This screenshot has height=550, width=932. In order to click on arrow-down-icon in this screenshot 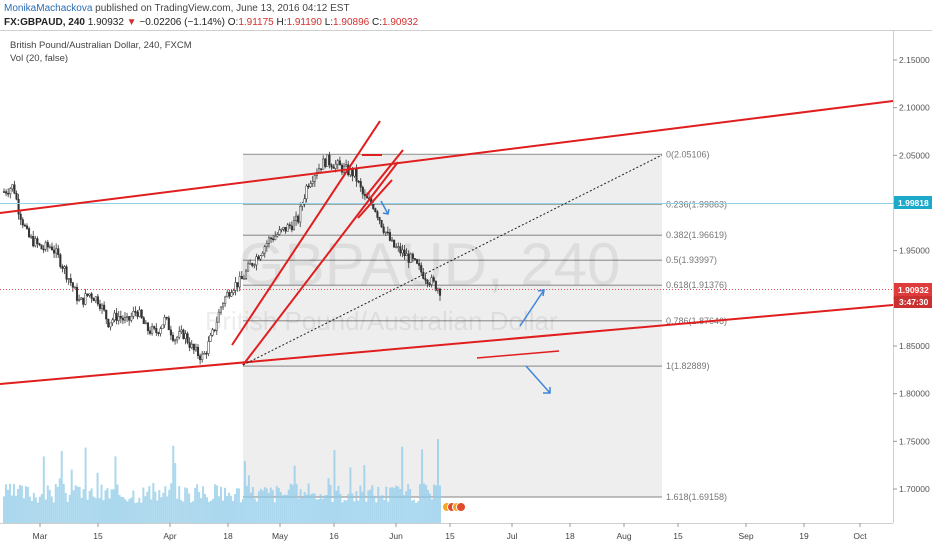, I will do `click(538, 379)`.